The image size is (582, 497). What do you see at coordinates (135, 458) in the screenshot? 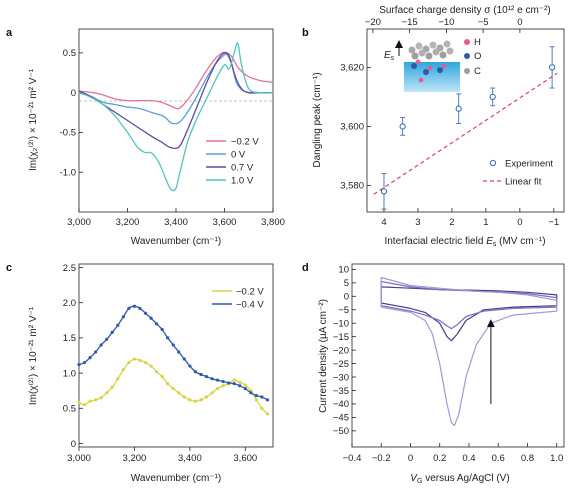
I see `panel-c-xtick-label: 3,200` at bounding box center [135, 458].